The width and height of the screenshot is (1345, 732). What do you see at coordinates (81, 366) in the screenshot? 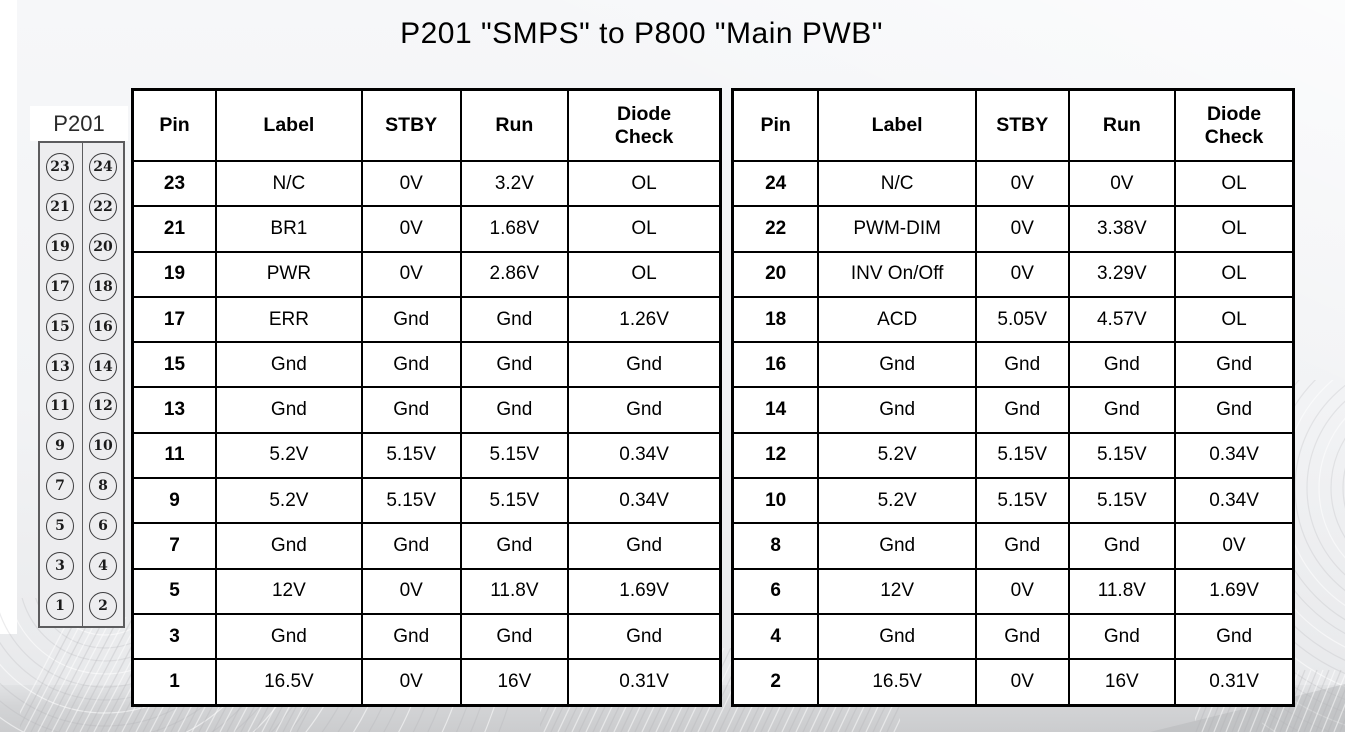
I see `pin-row: 13 14` at bounding box center [81, 366].